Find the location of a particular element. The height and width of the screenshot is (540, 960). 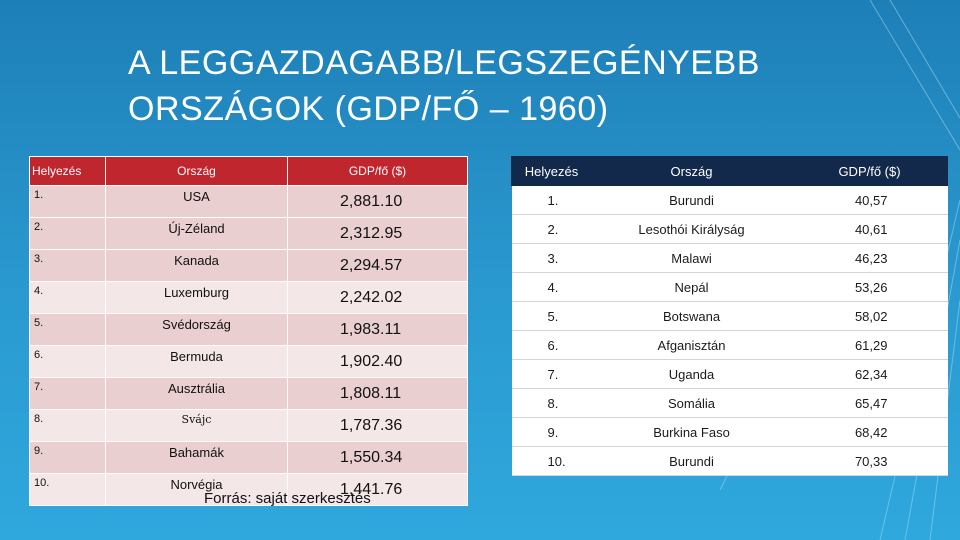

gdp-cell: 2,294.57 is located at coordinates (377, 265).